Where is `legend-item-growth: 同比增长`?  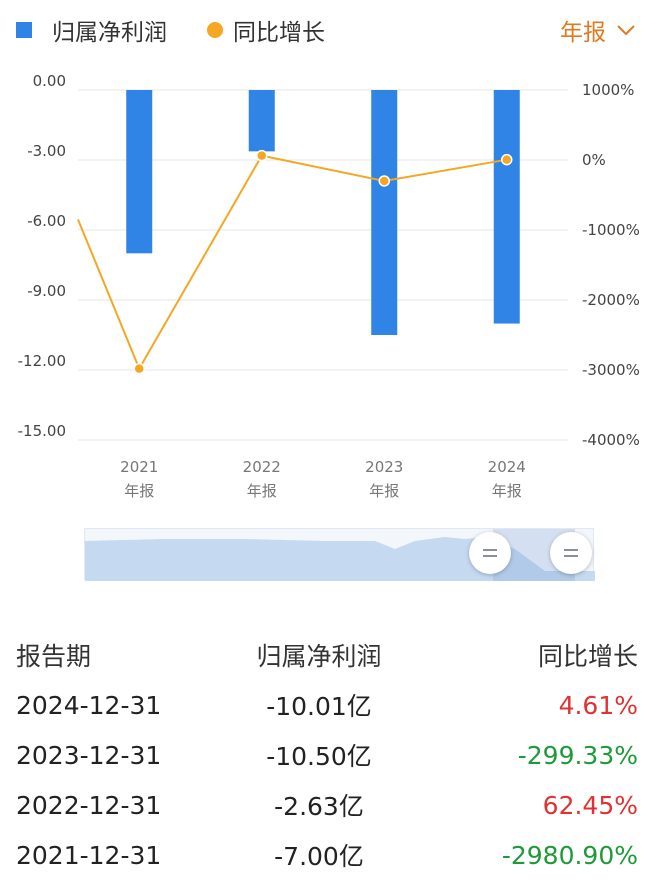
legend-item-growth: 同比增长 is located at coordinates (266, 30).